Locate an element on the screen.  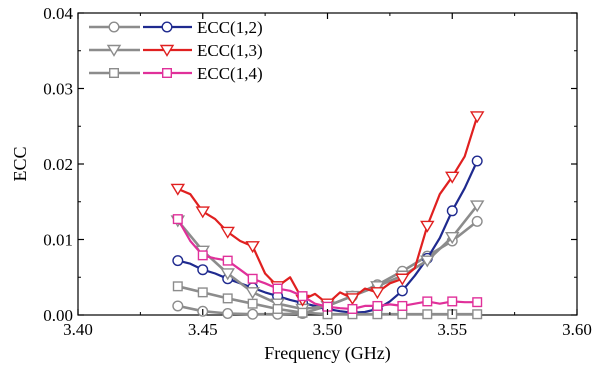
legend: ECC(1,2) ECC(1,3) ECC(1,4) is located at coordinates (176, 50).